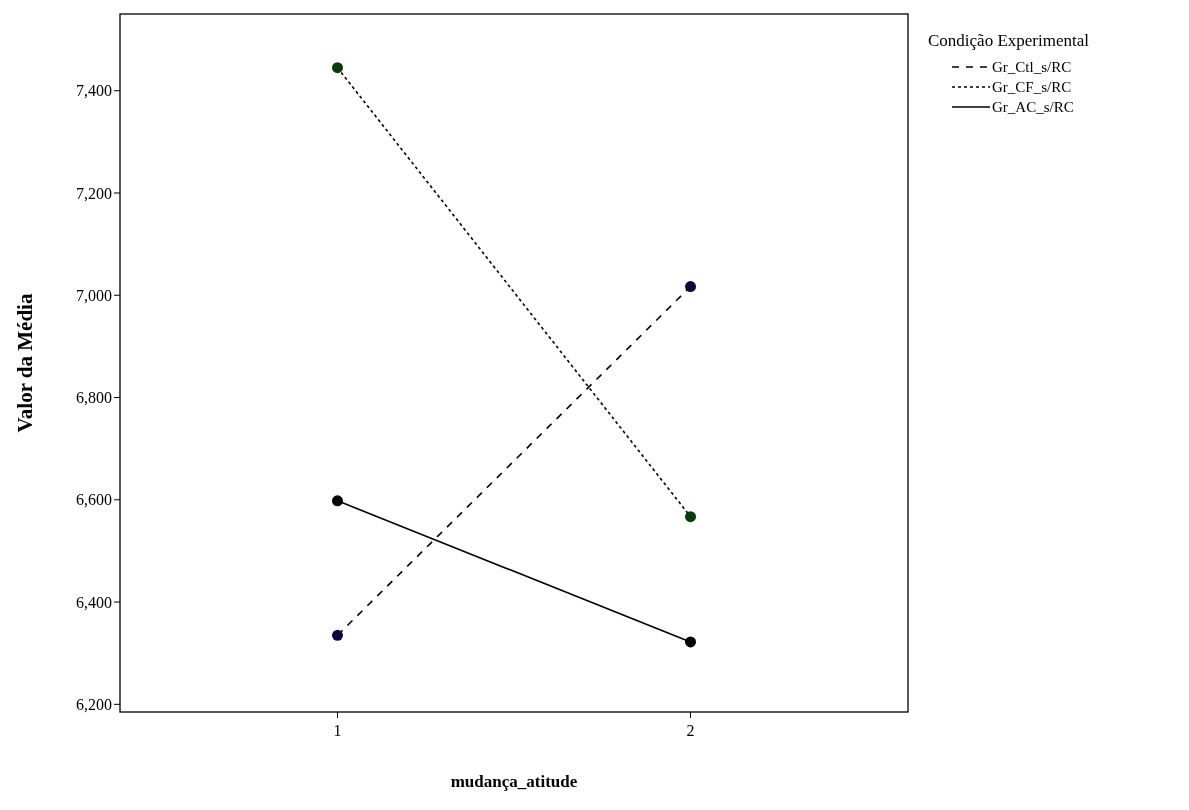 The width and height of the screenshot is (1189, 810). I want to click on y-tick-label: 7,400, so click(94, 91).